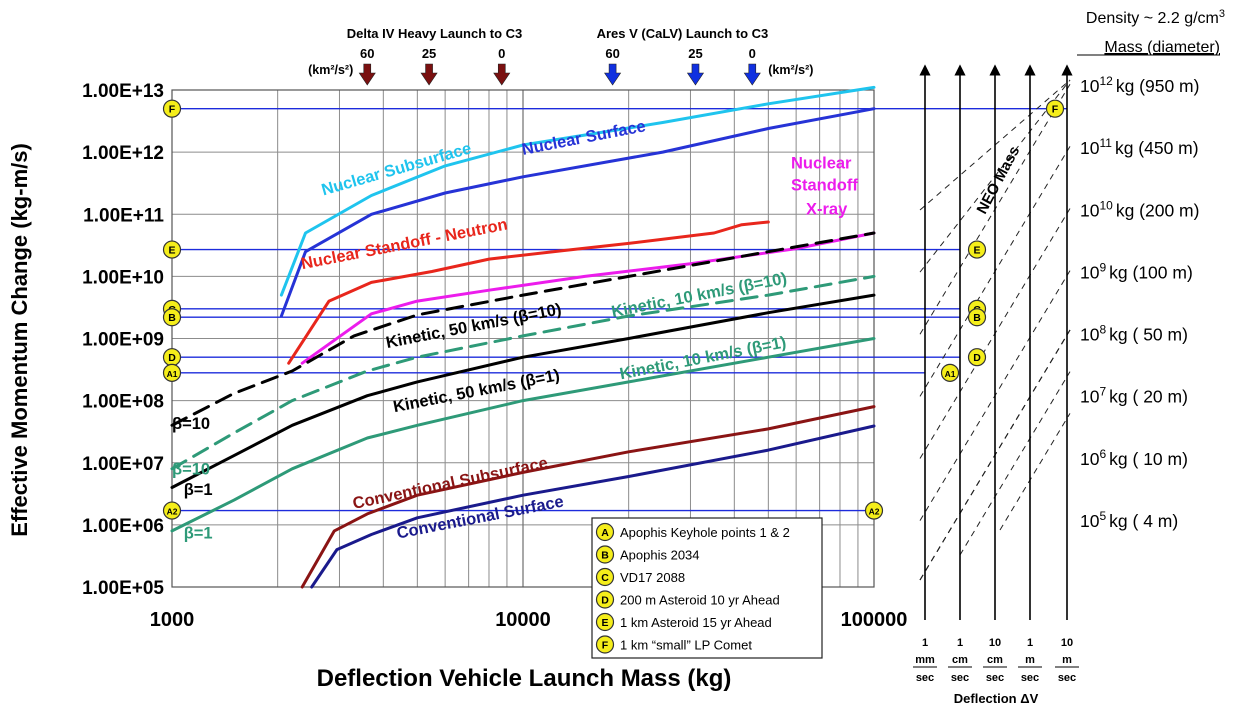 The image size is (1233, 713). What do you see at coordinates (1139, 85) in the screenshot?
I see `mass-row: 1012 kg (950 m)` at bounding box center [1139, 85].